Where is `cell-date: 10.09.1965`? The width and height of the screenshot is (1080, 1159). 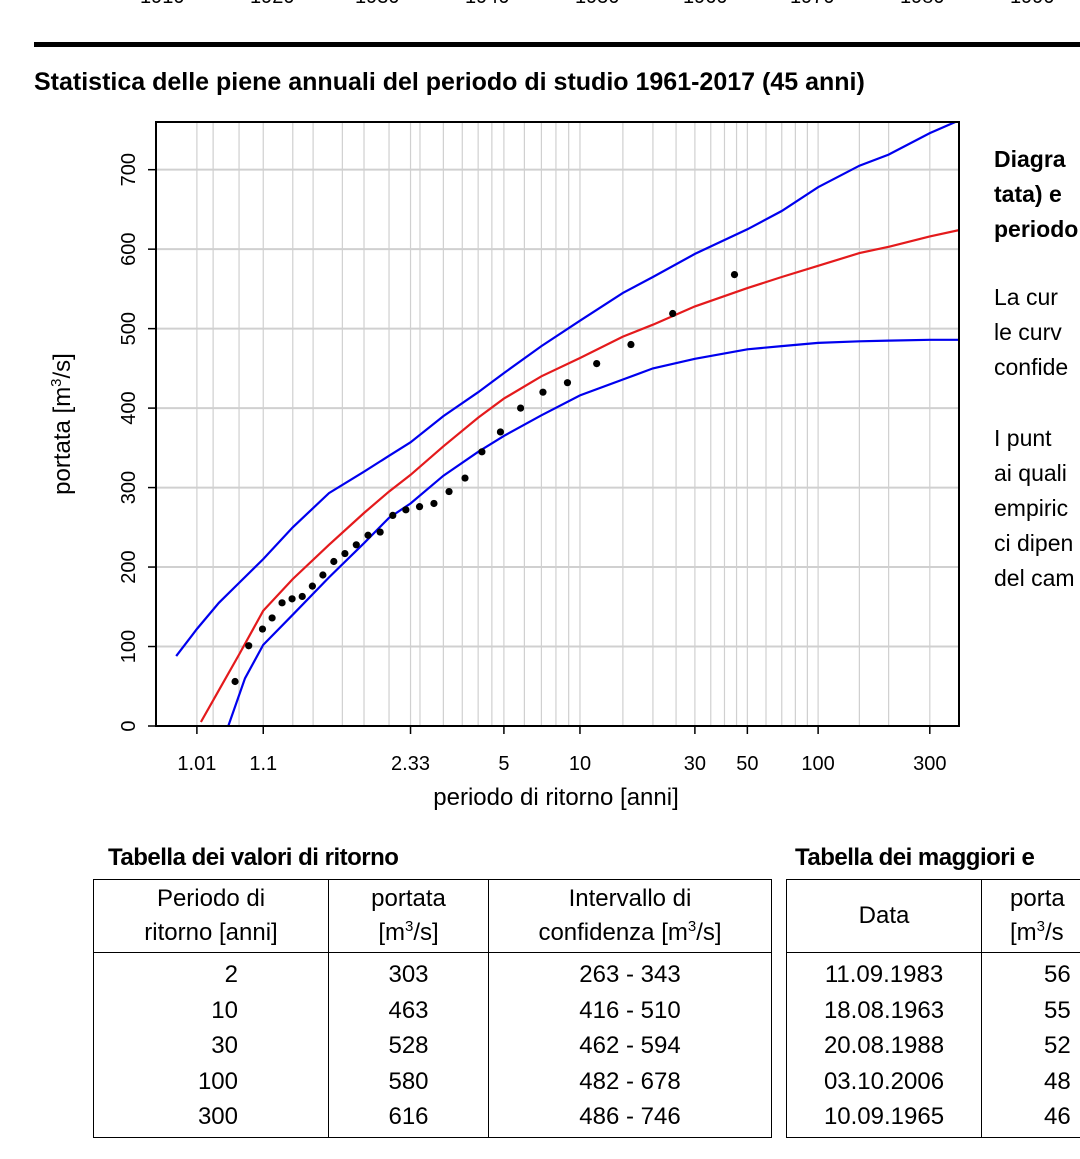 cell-date: 10.09.1965 is located at coordinates (884, 1118).